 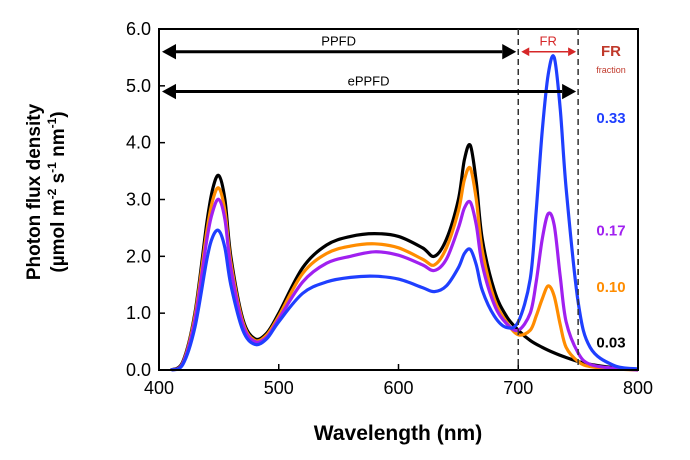 What do you see at coordinates (52, 193) in the screenshot?
I see `y-axis-label-superscript: -2` at bounding box center [52, 193].